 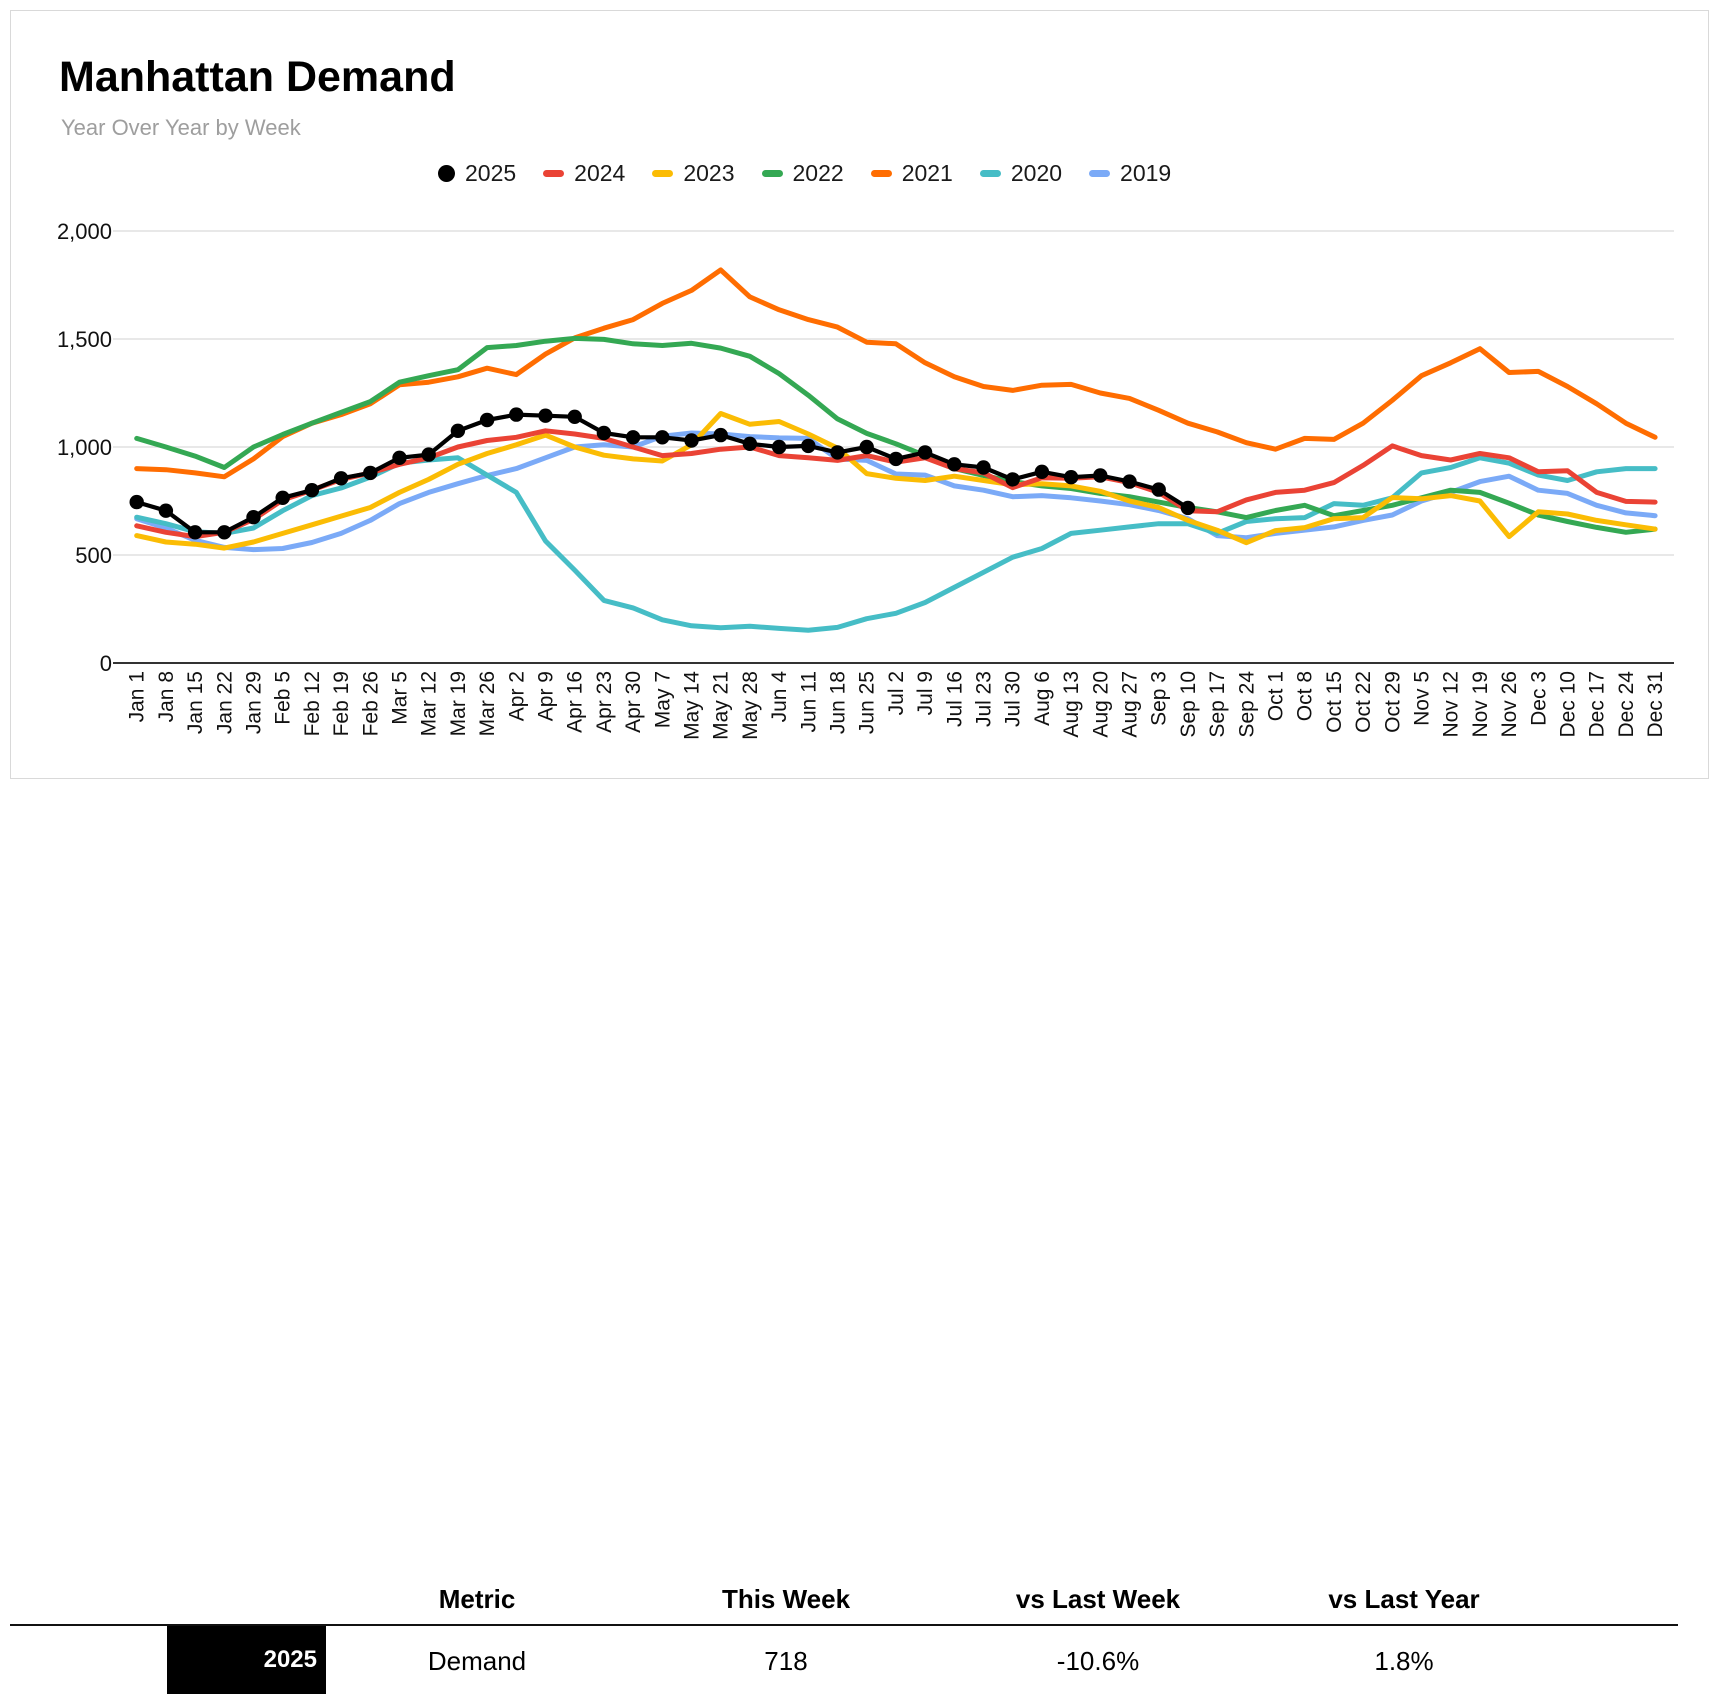 What do you see at coordinates (779, 697) in the screenshot?
I see `svg-text: Jun 4` at bounding box center [779, 697].